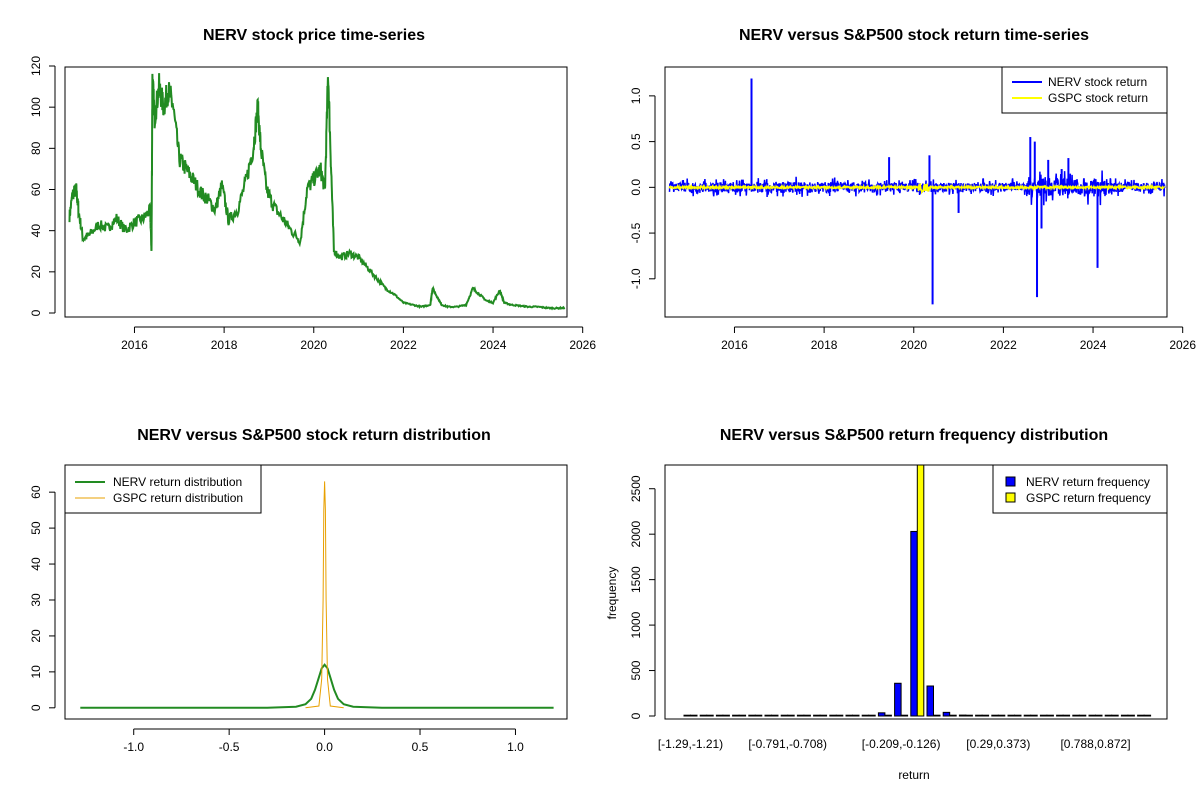 This screenshot has height=800, width=1200. I want to click on p2-x-tick-label: 2026, so click(1182, 345).